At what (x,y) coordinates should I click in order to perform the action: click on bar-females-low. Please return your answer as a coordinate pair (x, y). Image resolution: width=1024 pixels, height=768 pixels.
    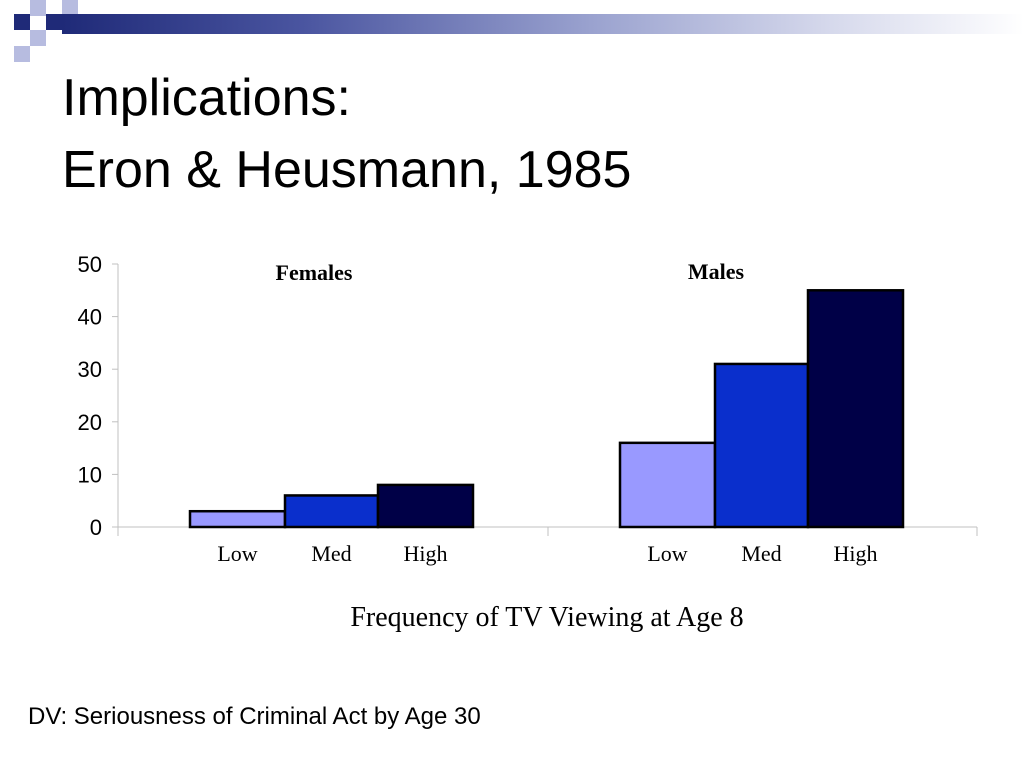
    Looking at the image, I should click on (237, 519).